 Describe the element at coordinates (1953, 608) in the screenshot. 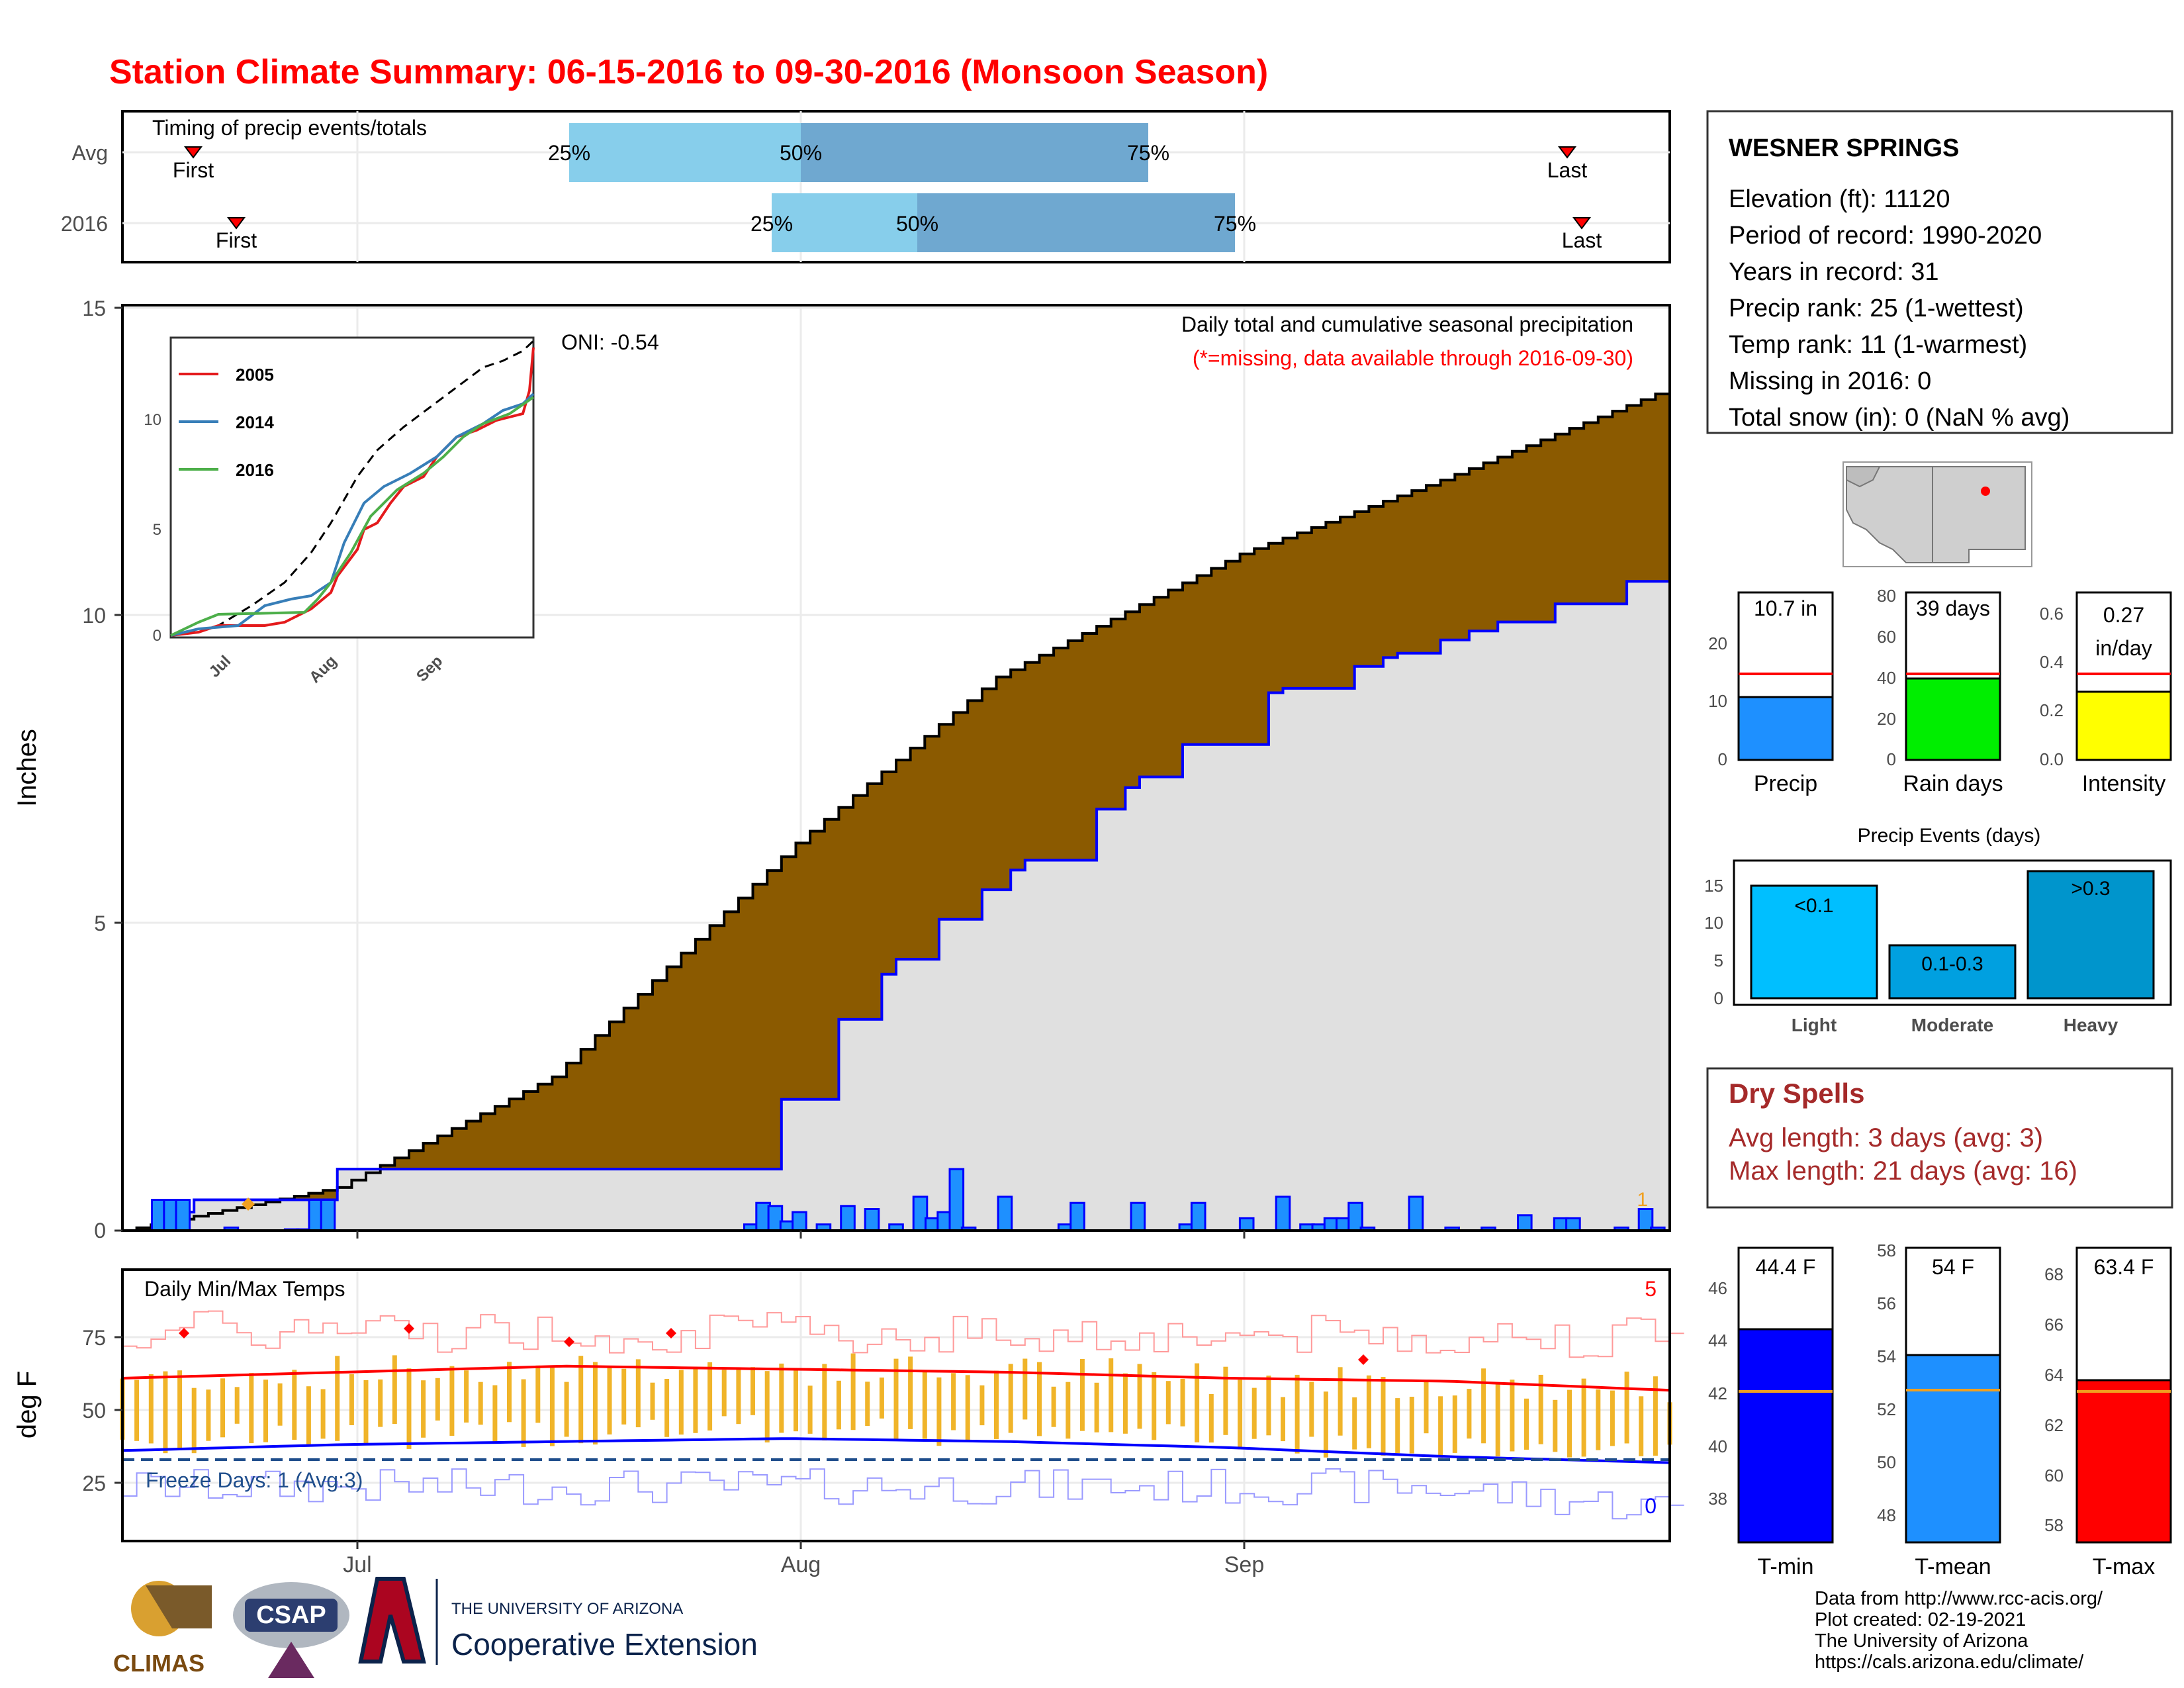

I see `rain-days-text: 39 days` at that location.